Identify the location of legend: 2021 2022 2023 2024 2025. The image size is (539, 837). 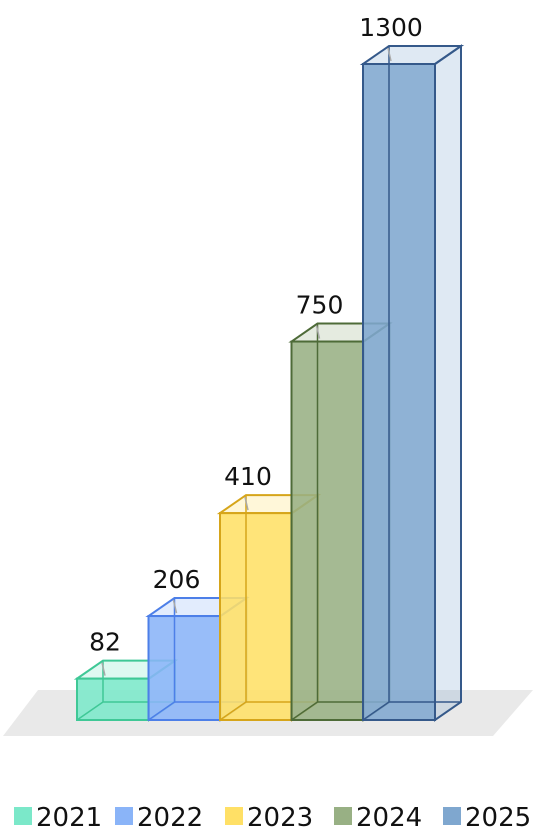
(272, 818).